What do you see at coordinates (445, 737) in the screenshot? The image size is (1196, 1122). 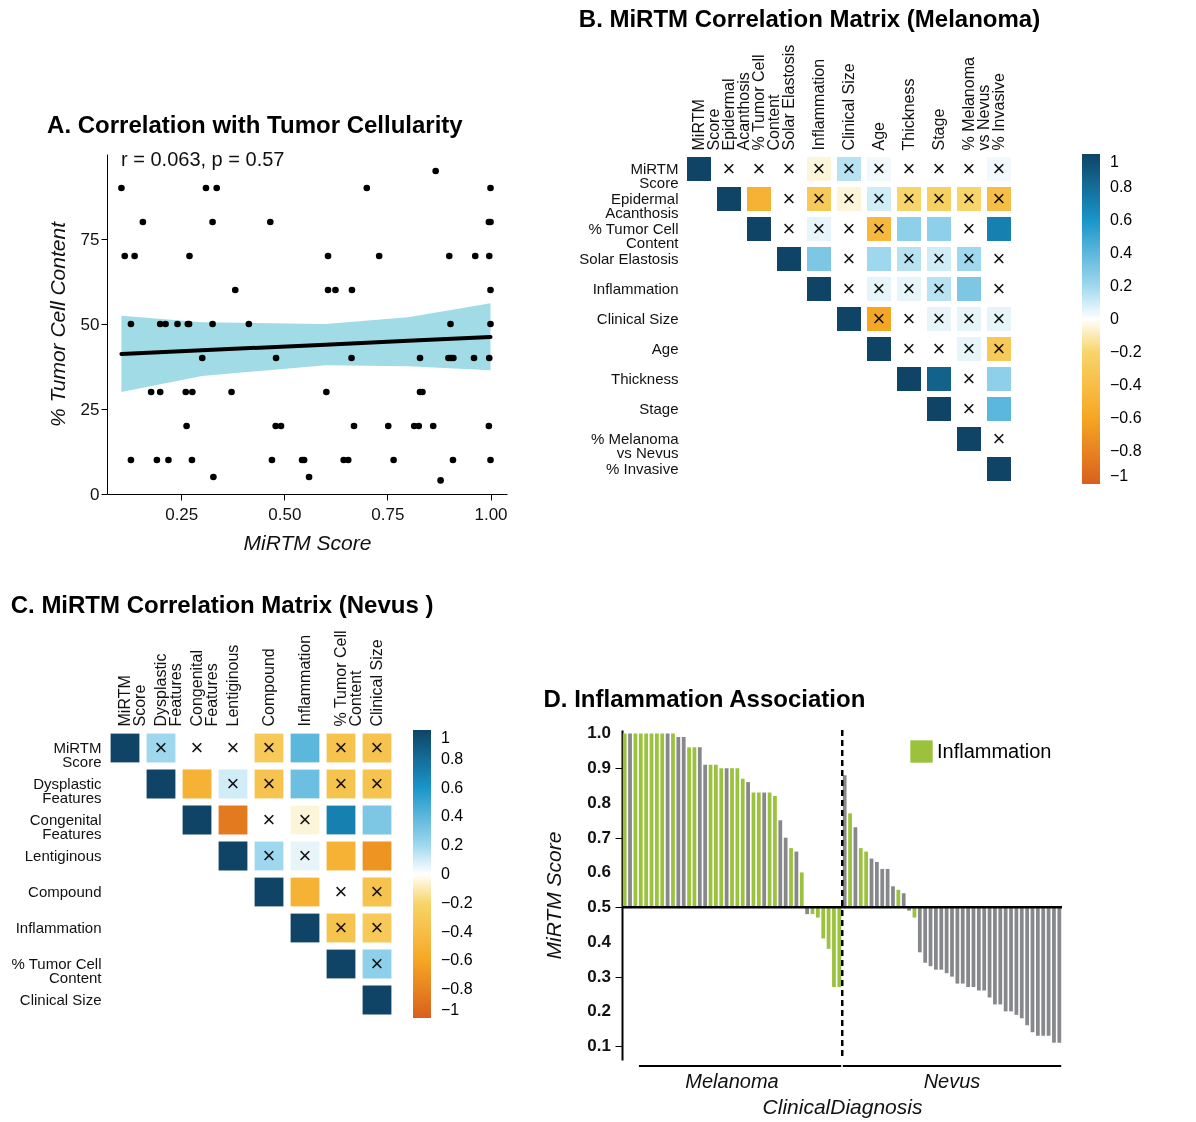 I see `color-bar-label: 1` at bounding box center [445, 737].